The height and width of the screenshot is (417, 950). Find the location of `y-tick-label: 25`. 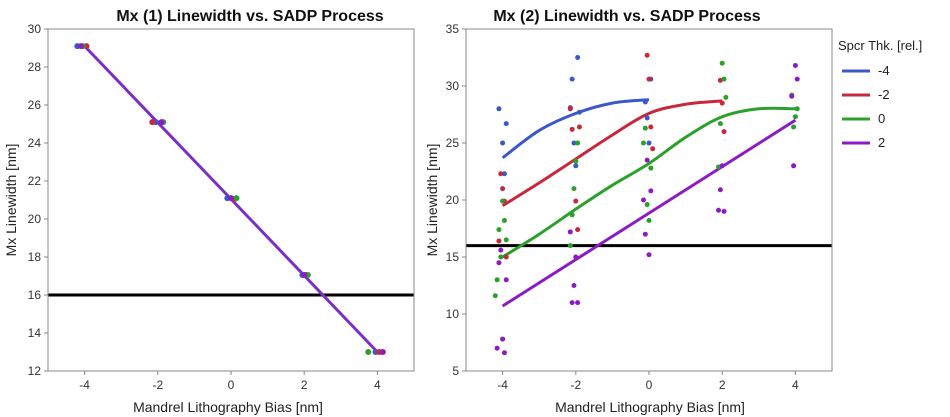

y-tick-label: 25 is located at coordinates (453, 143).